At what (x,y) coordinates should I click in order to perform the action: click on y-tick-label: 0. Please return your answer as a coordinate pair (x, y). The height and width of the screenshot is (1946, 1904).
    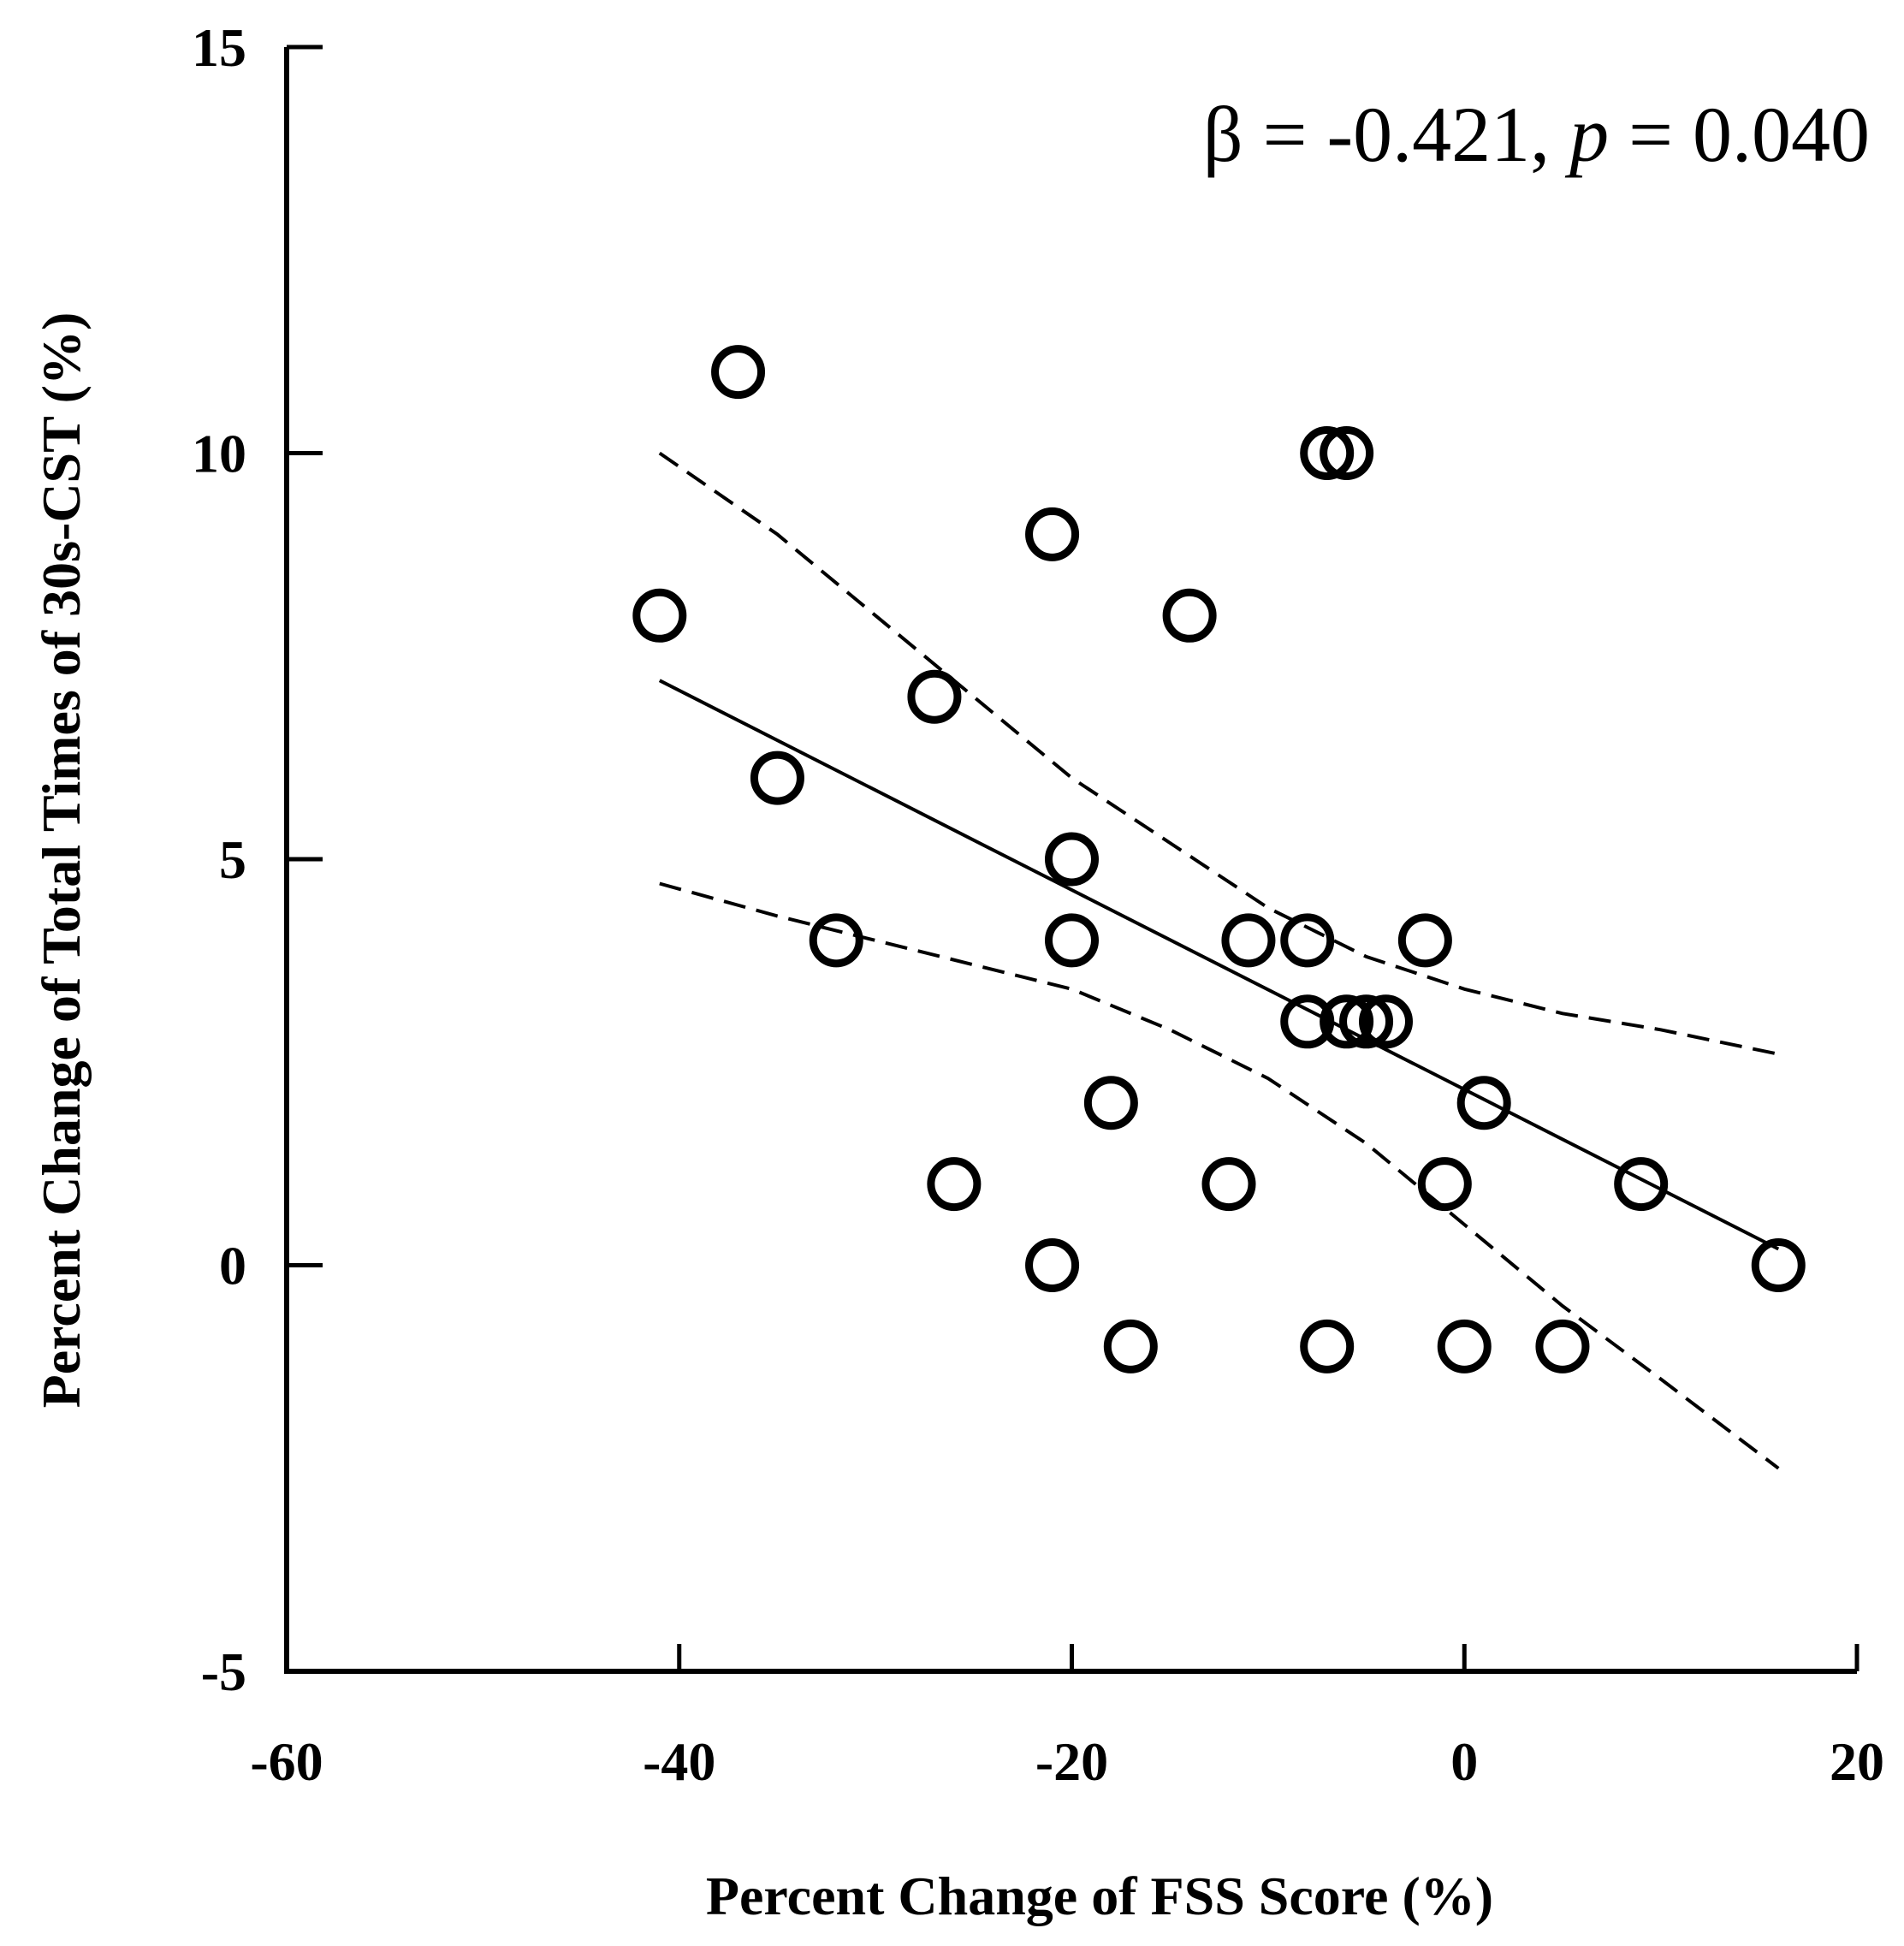
    Looking at the image, I should click on (232, 1266).